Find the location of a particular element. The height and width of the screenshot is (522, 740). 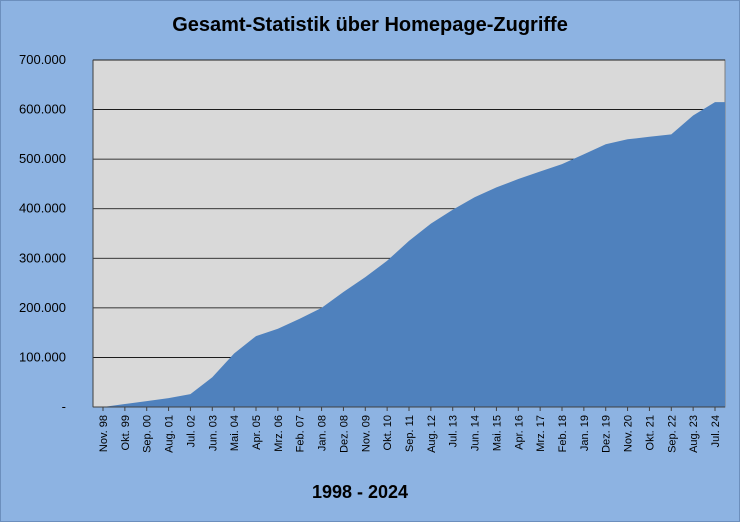

x-tick-label: Jul. 02 is located at coordinates (191, 431).